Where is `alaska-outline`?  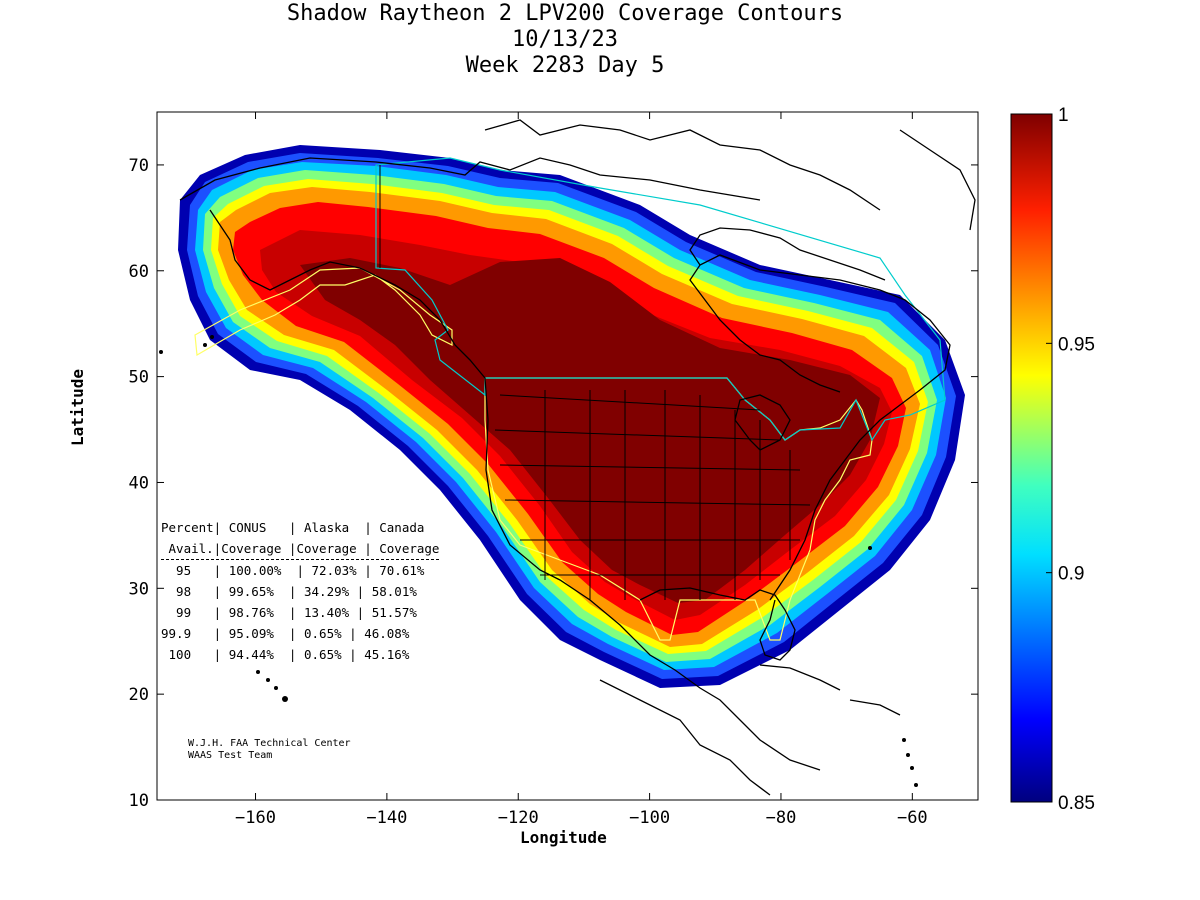 alaska-outline is located at coordinates (323, 311).